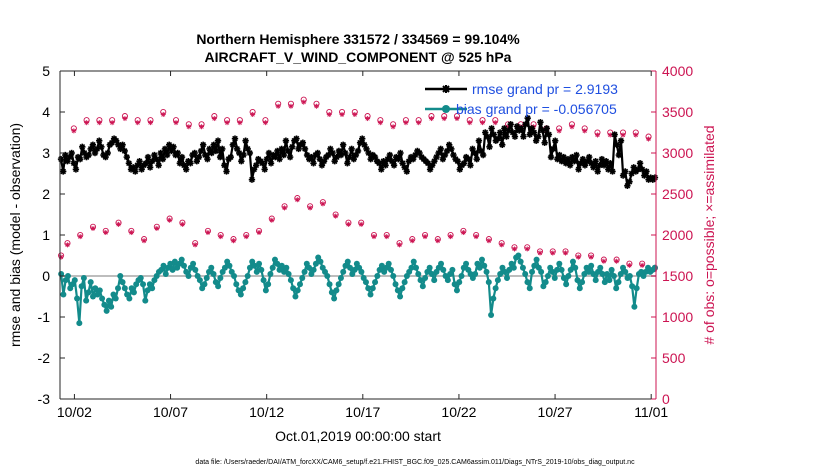  What do you see at coordinates (74, 412) in the screenshot?
I see `x-tick-label: 10/02` at bounding box center [74, 412].